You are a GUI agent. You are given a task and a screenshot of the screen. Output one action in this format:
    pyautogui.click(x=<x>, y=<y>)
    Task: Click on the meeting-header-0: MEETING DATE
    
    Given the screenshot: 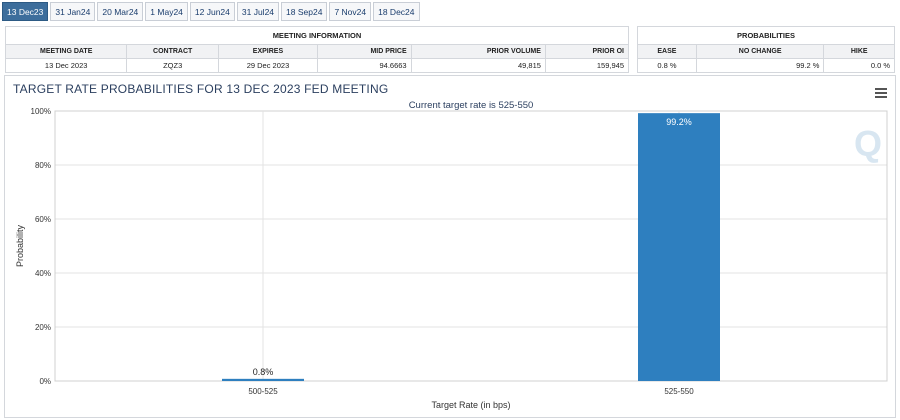 What is the action you would take?
    pyautogui.click(x=66, y=51)
    